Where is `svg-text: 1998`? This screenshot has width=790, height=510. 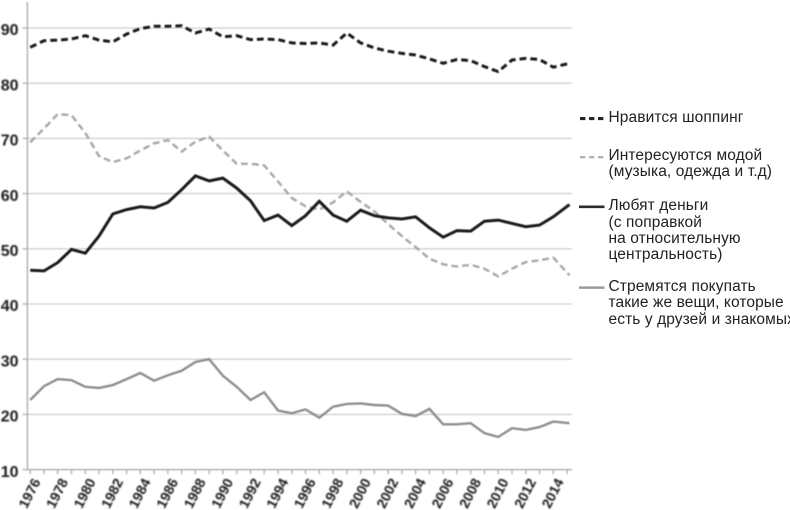
svg-text: 1998 is located at coordinates (332, 492).